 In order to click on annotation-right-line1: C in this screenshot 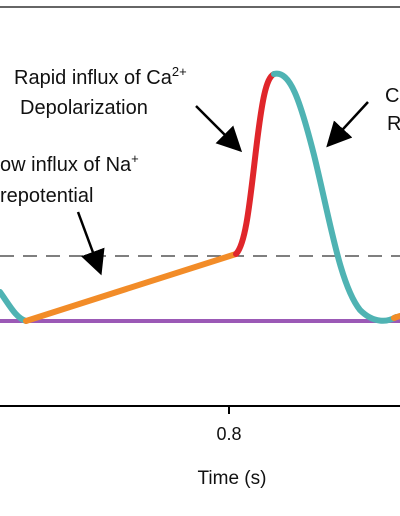, I will do `click(392, 96)`.